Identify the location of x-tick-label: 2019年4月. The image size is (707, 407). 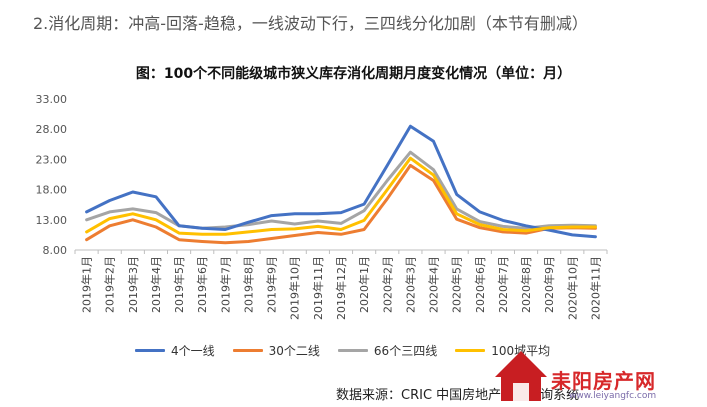
(156, 284).